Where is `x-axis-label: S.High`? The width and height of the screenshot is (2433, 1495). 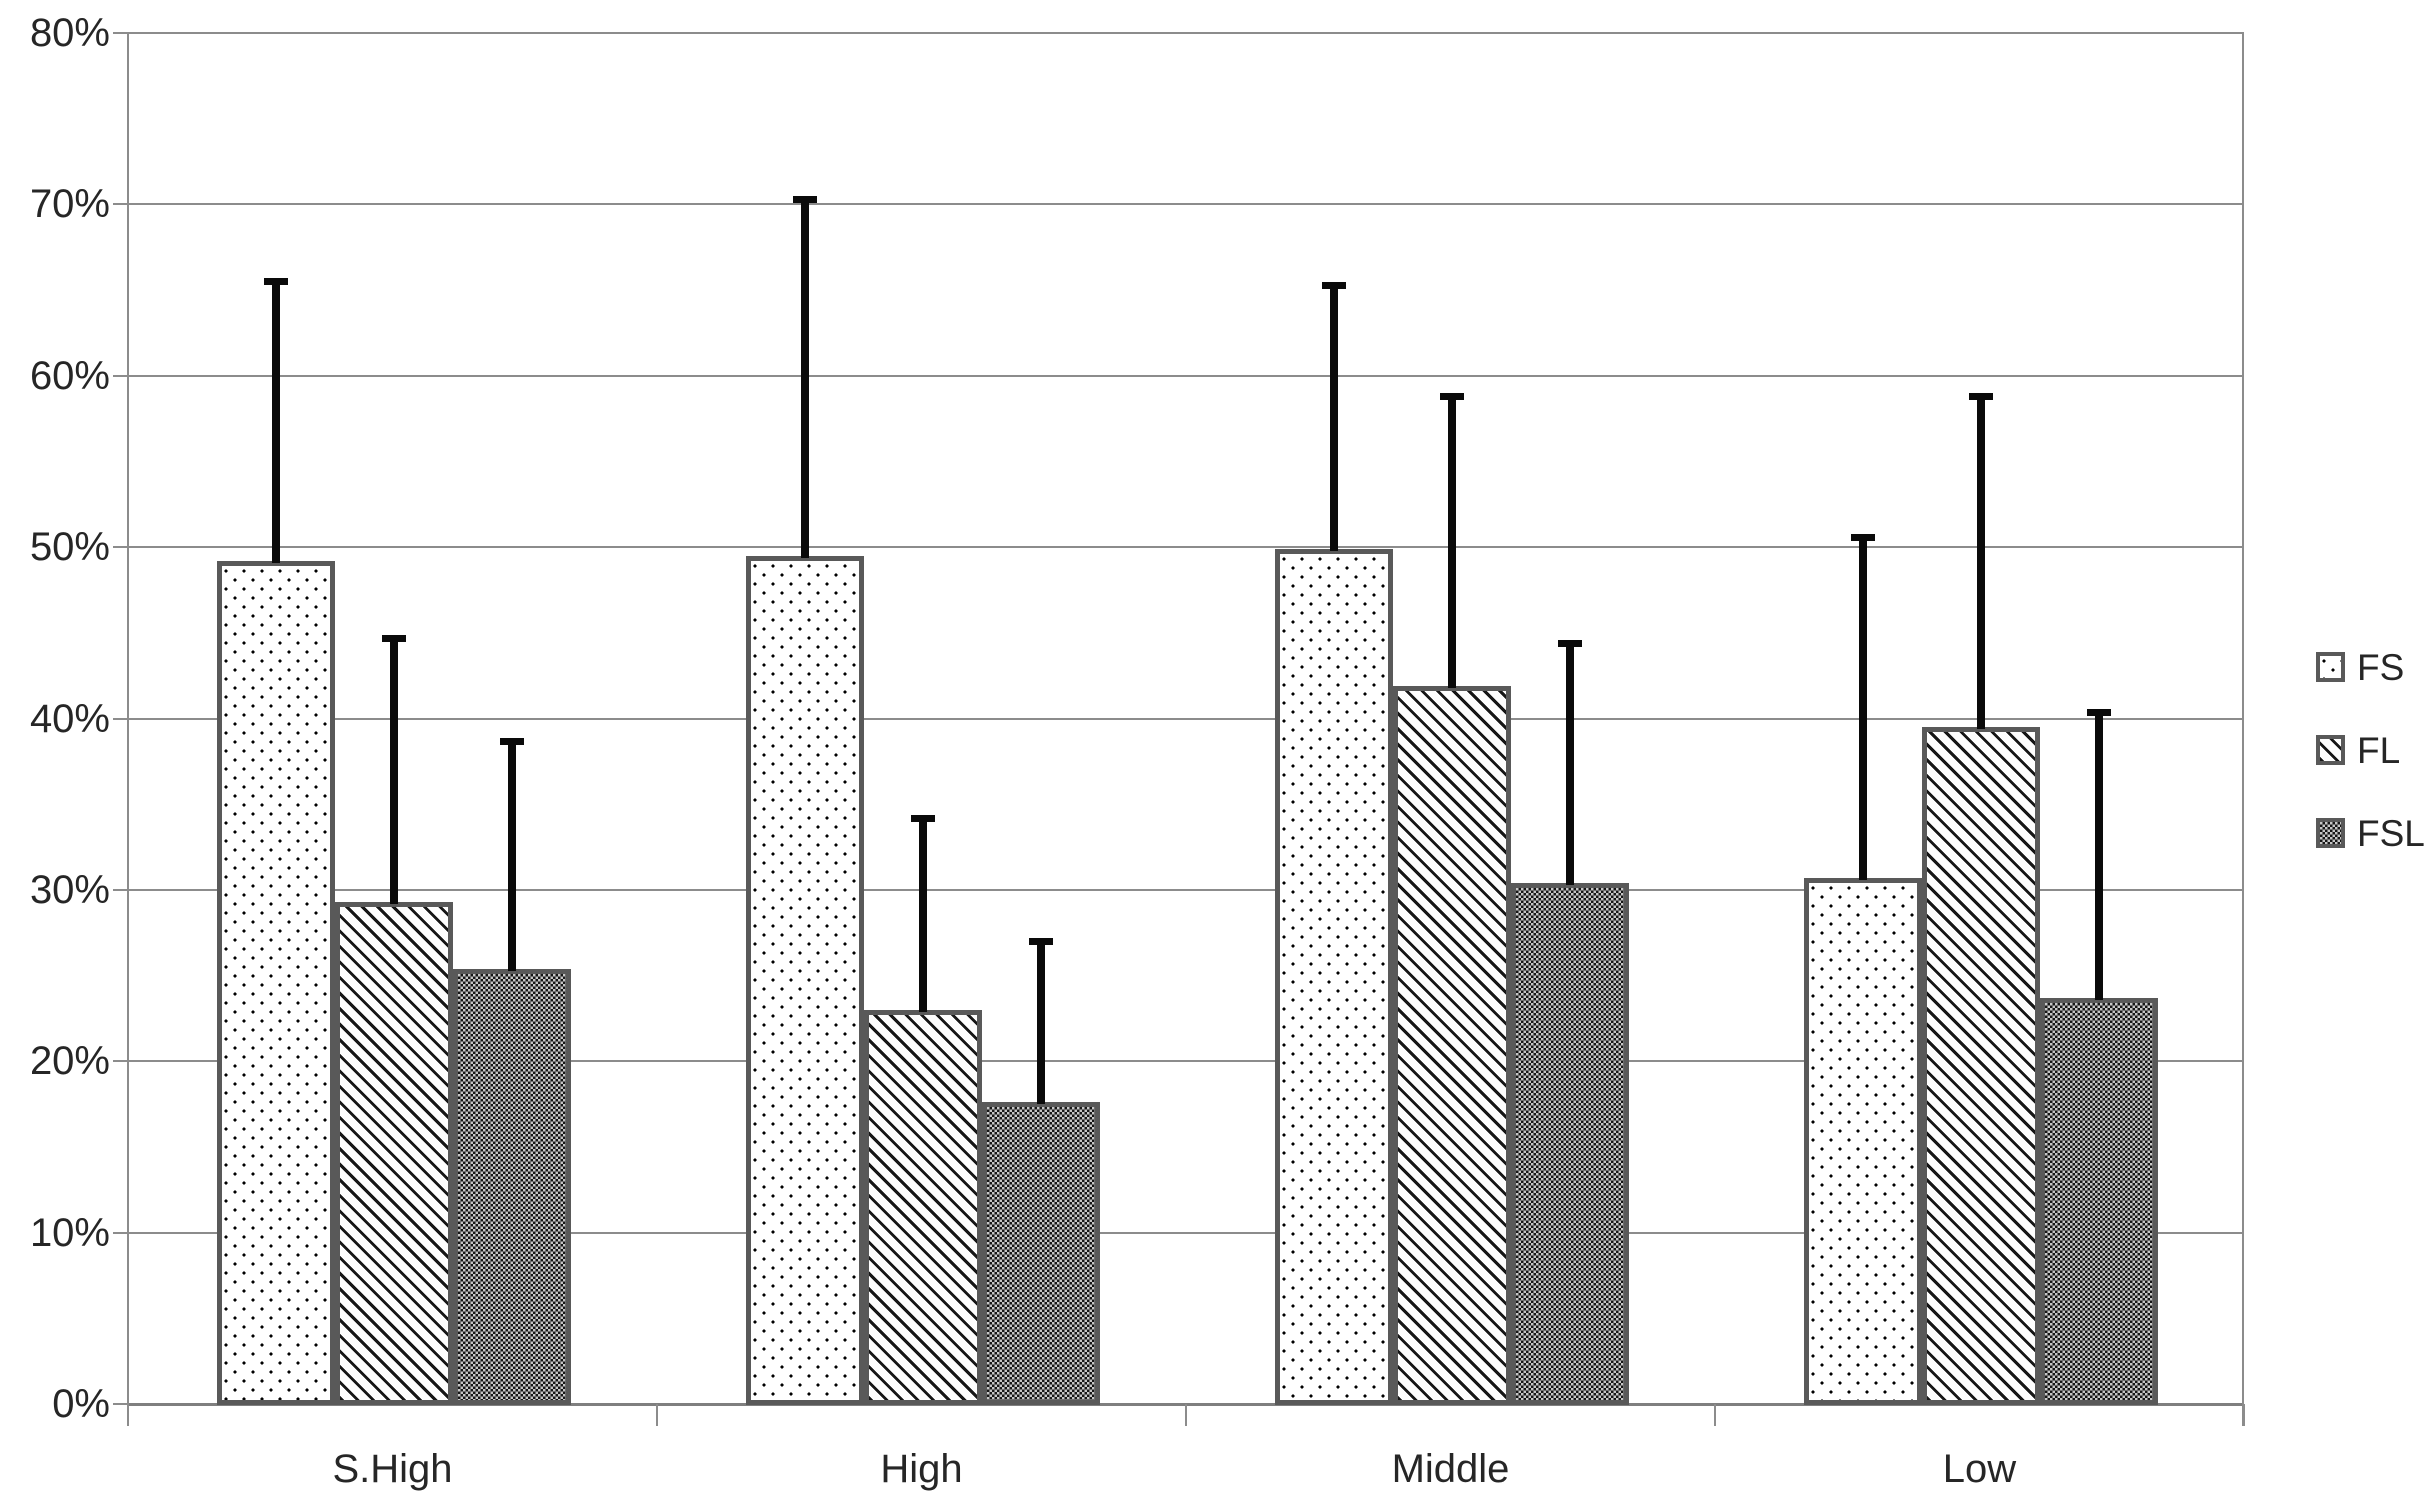
x-axis-label: S.High is located at coordinates (392, 1469).